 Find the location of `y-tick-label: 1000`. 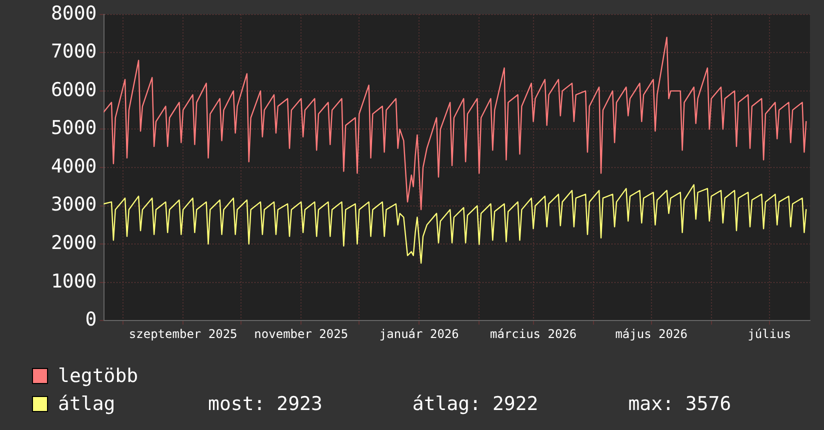

y-tick-label: 1000 is located at coordinates (73, 281).